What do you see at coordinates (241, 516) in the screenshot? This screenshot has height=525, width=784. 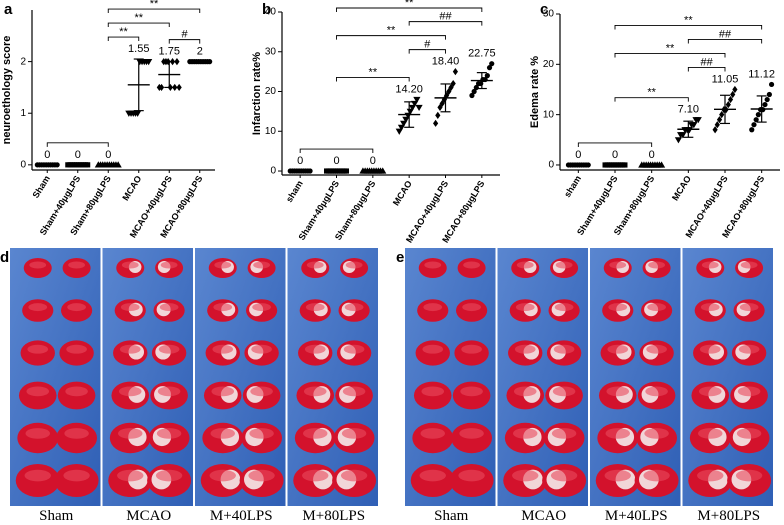 I see `group-label: M+40LPS` at bounding box center [241, 516].